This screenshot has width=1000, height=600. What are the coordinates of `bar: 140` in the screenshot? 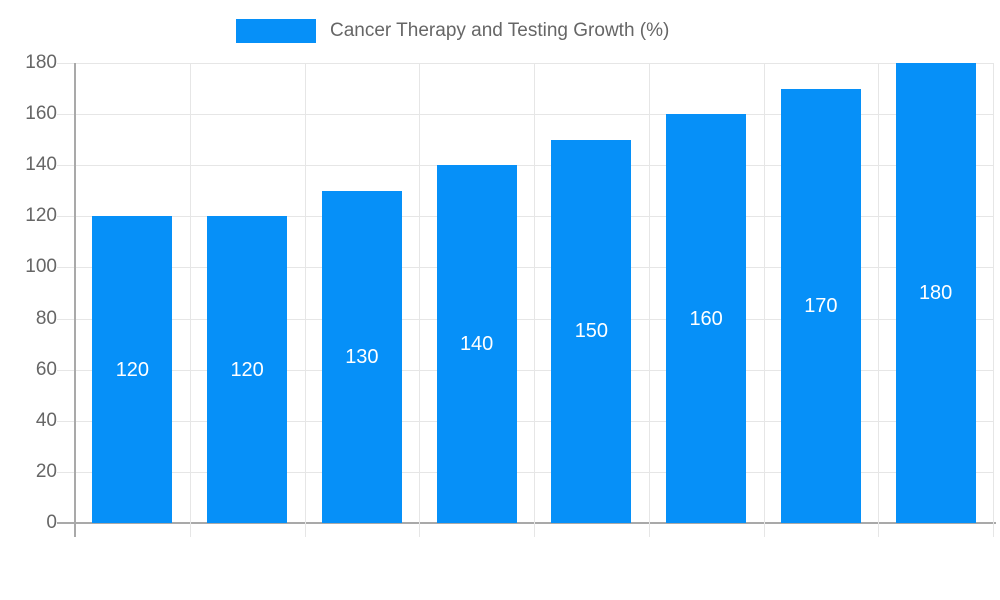 It's located at (476, 344).